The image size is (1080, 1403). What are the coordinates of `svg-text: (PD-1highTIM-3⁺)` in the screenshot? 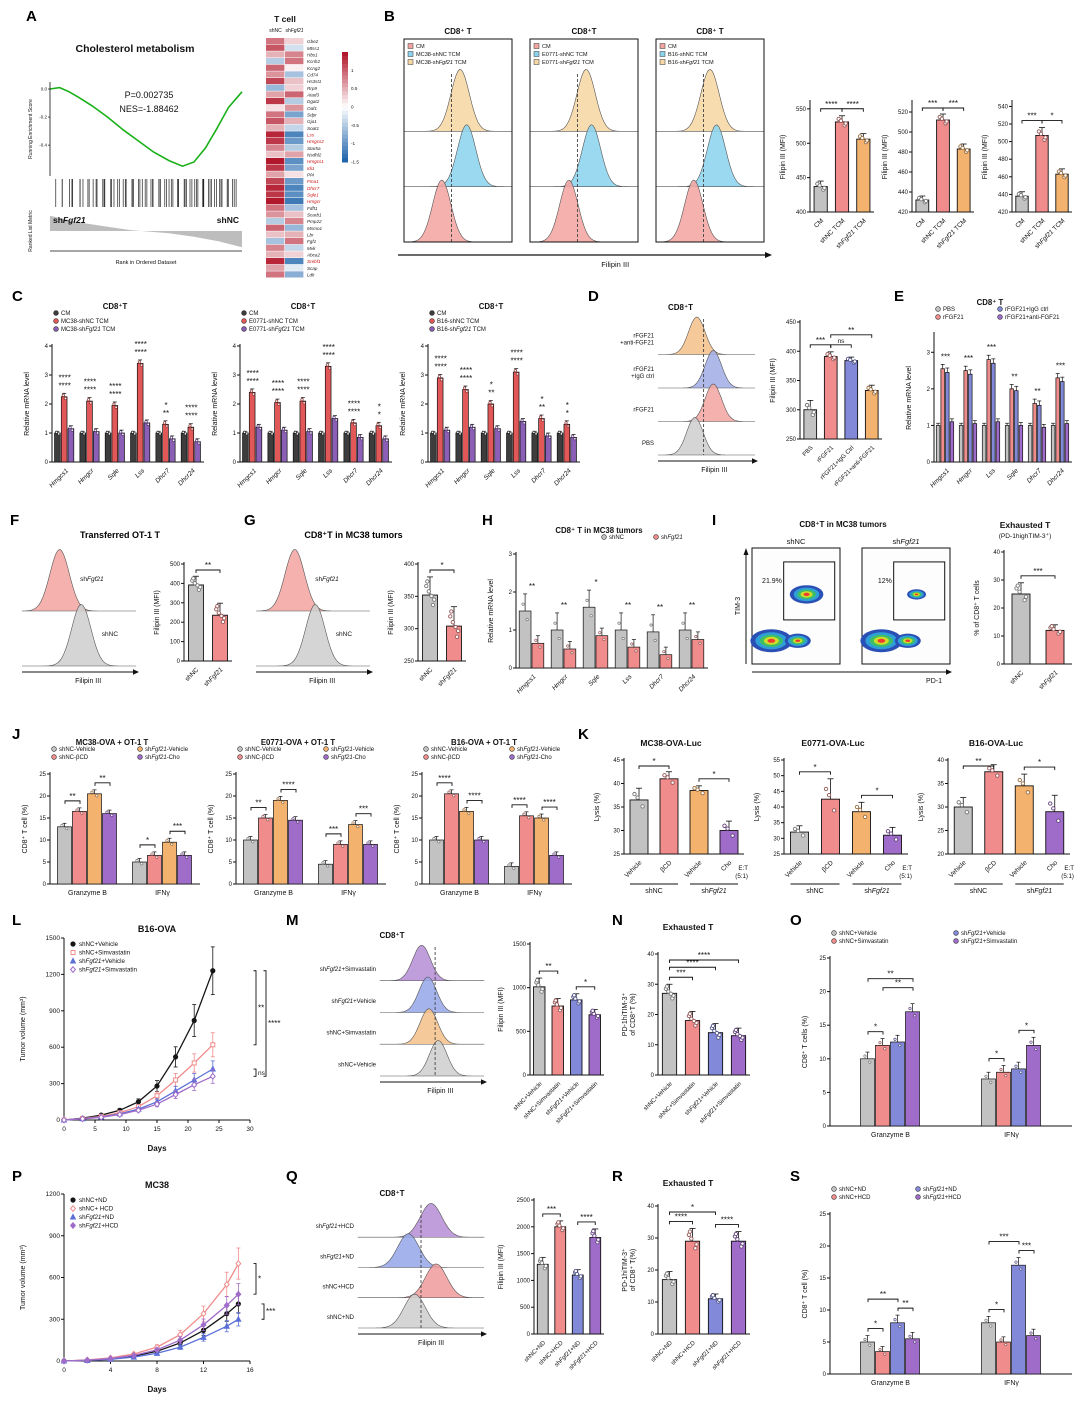 It's located at (1025, 536).